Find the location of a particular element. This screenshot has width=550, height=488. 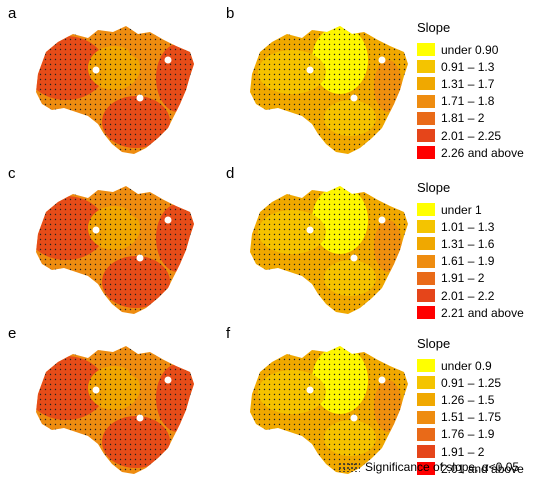

legend-label: under 0.9 is located at coordinates (466, 365).